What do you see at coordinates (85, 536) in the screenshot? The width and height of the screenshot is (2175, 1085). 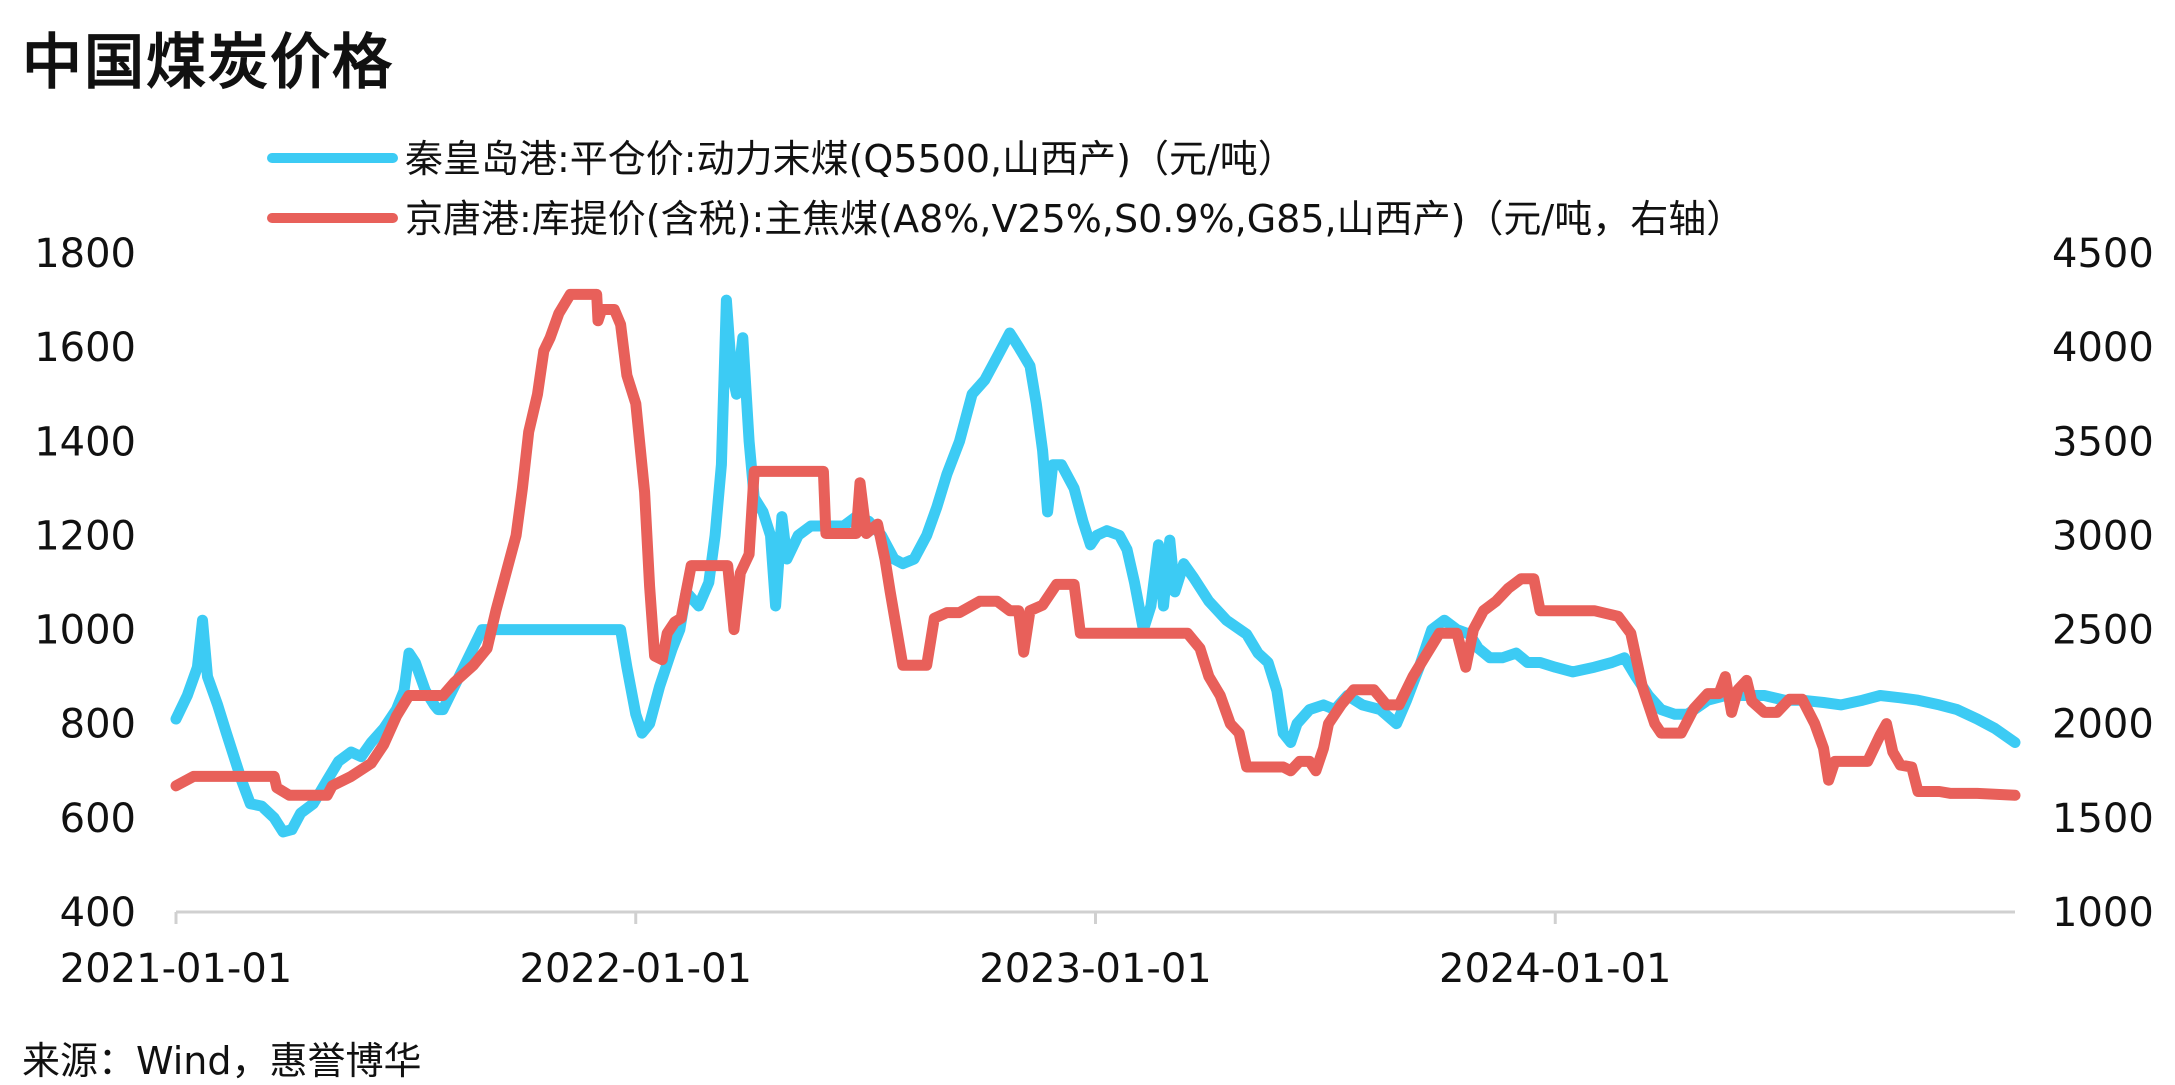 I see `y-left-tick-label: 1200` at bounding box center [85, 536].